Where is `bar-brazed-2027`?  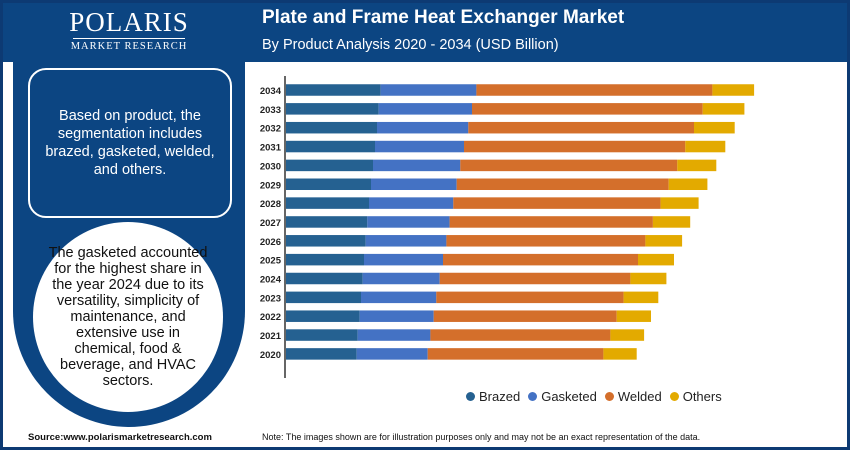 bar-brazed-2027 is located at coordinates (327, 222).